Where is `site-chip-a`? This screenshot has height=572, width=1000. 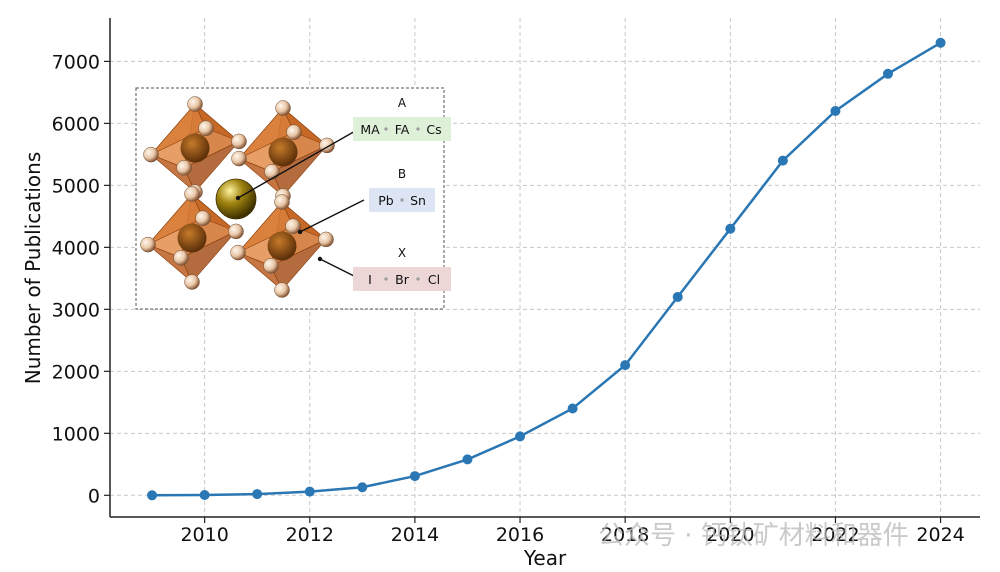
site-chip-a is located at coordinates (402, 129).